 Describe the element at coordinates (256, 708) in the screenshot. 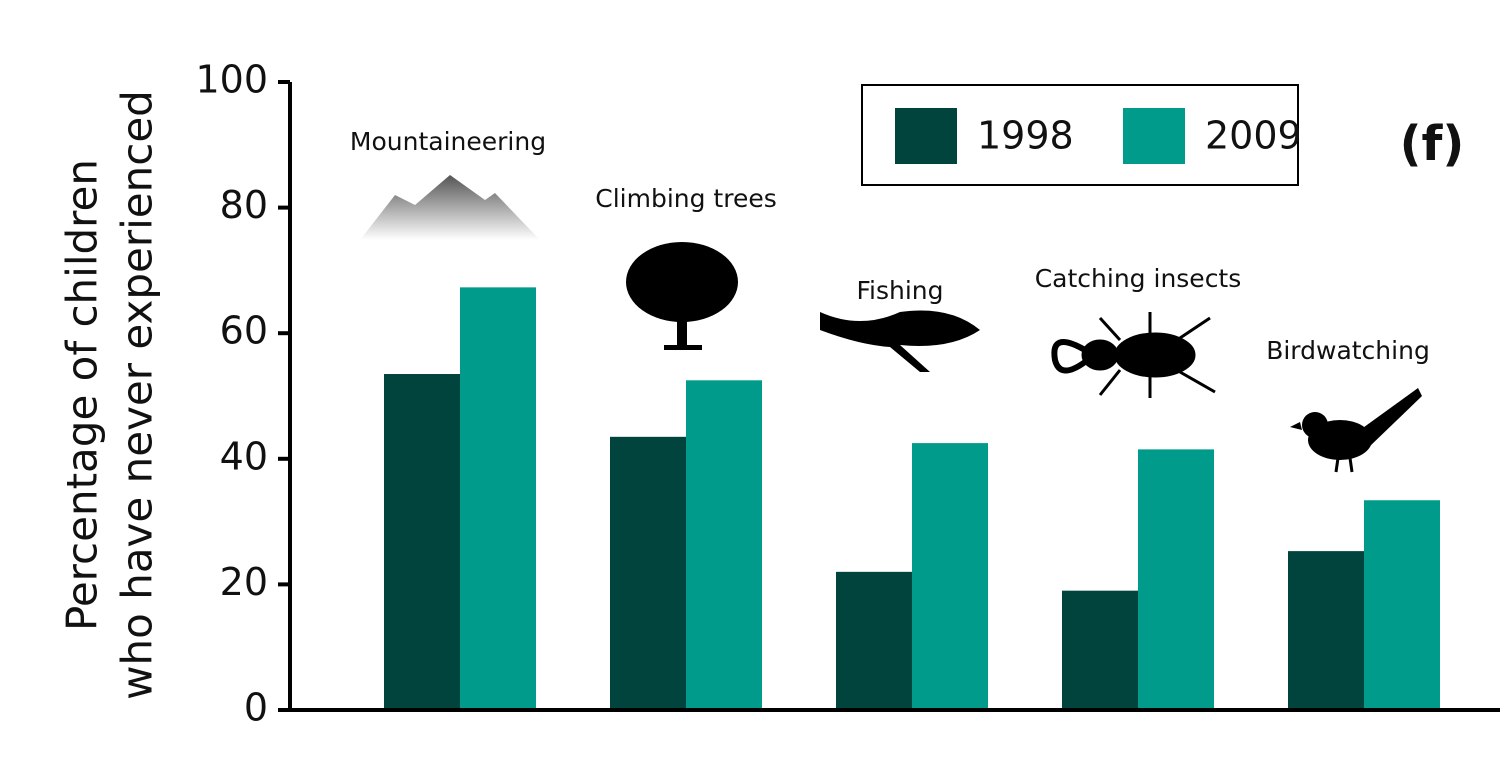

I see `y-tick-label: 0` at that location.